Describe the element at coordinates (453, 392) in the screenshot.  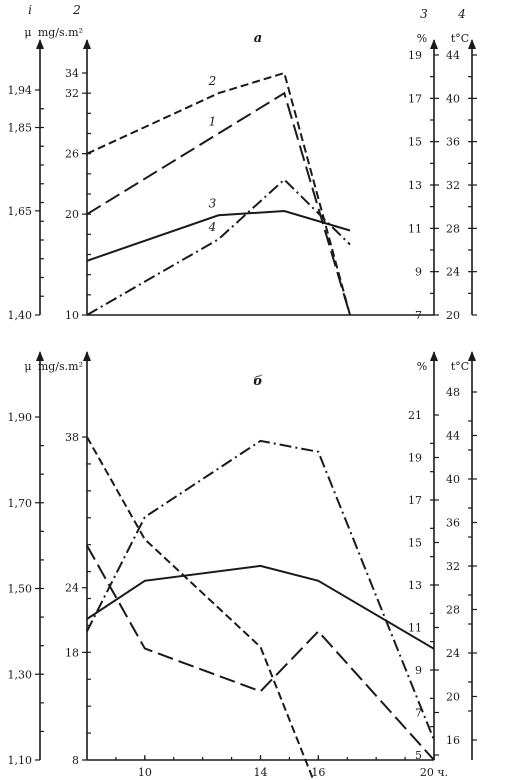
I see `tick-label: 48` at that location.